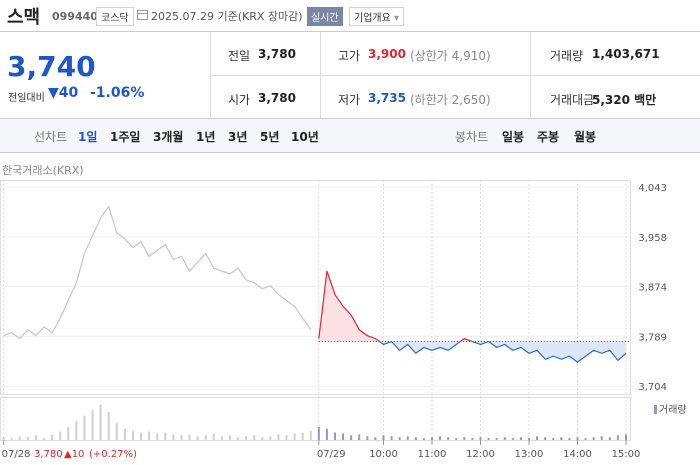 Image resolution: width=700 pixels, height=465 pixels. What do you see at coordinates (513, 137) in the screenshot?
I see `candle-tab: 일봉` at bounding box center [513, 137].